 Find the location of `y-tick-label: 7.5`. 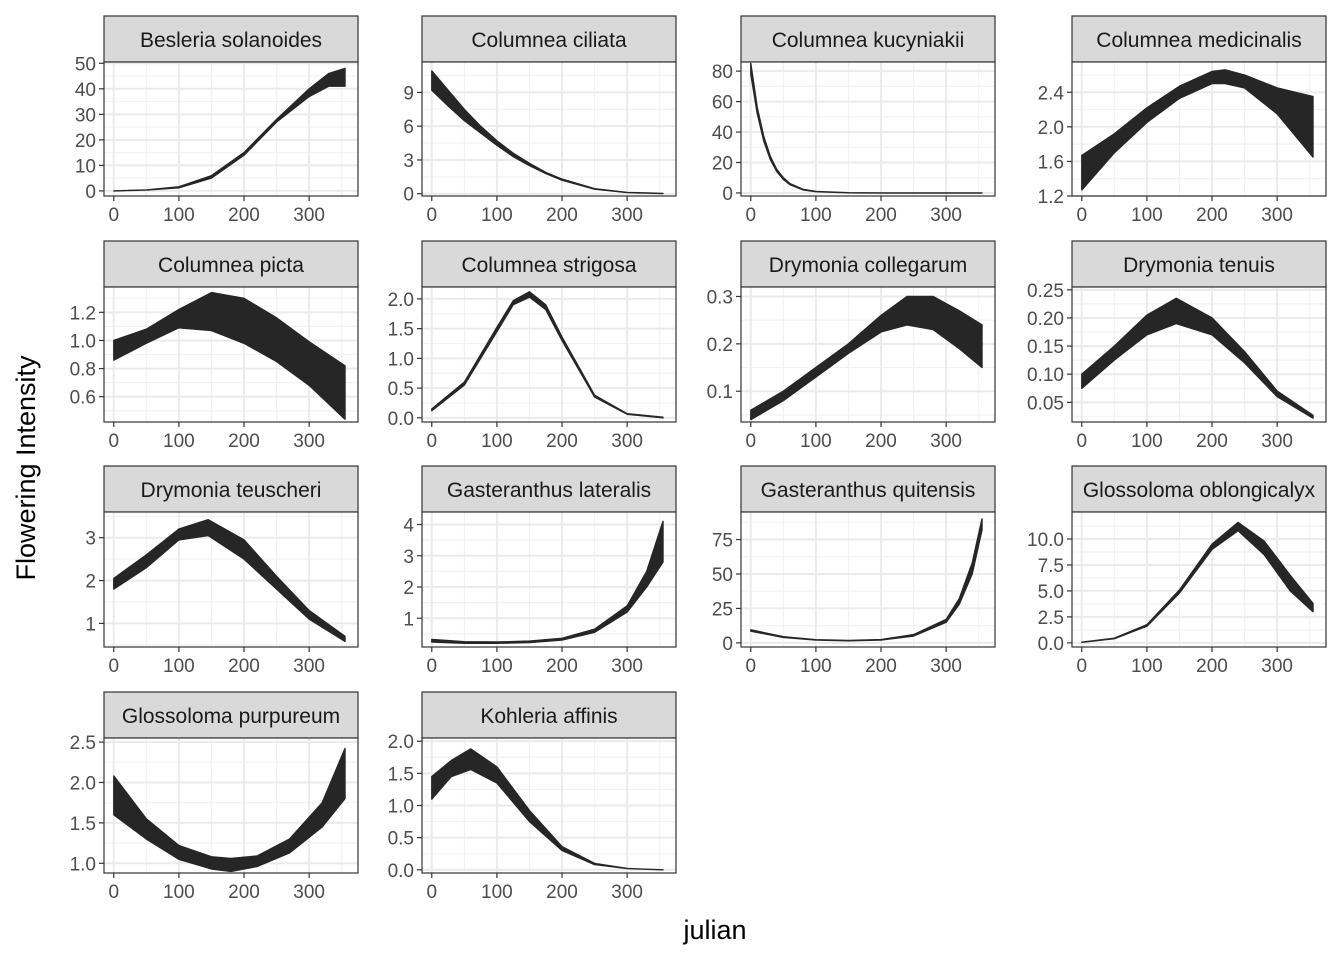

y-tick-label: 7.5 is located at coordinates (1051, 566).